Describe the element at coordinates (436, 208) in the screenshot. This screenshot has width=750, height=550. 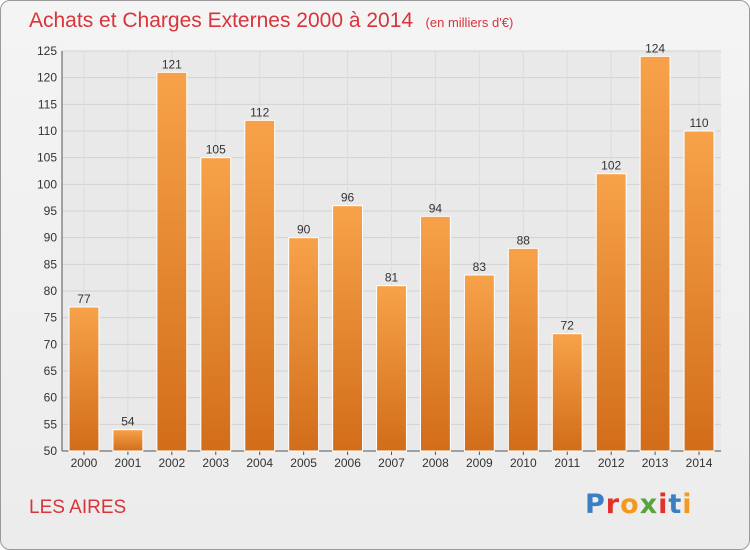
I see `bar-value-label: 94` at that location.